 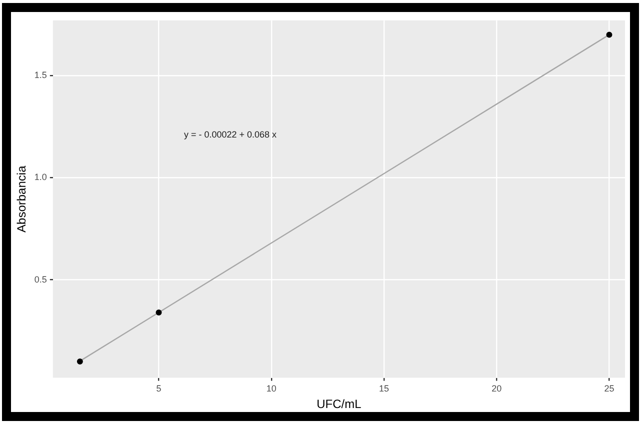 What do you see at coordinates (497, 389) in the screenshot?
I see `x-tick-label: 20` at bounding box center [497, 389].